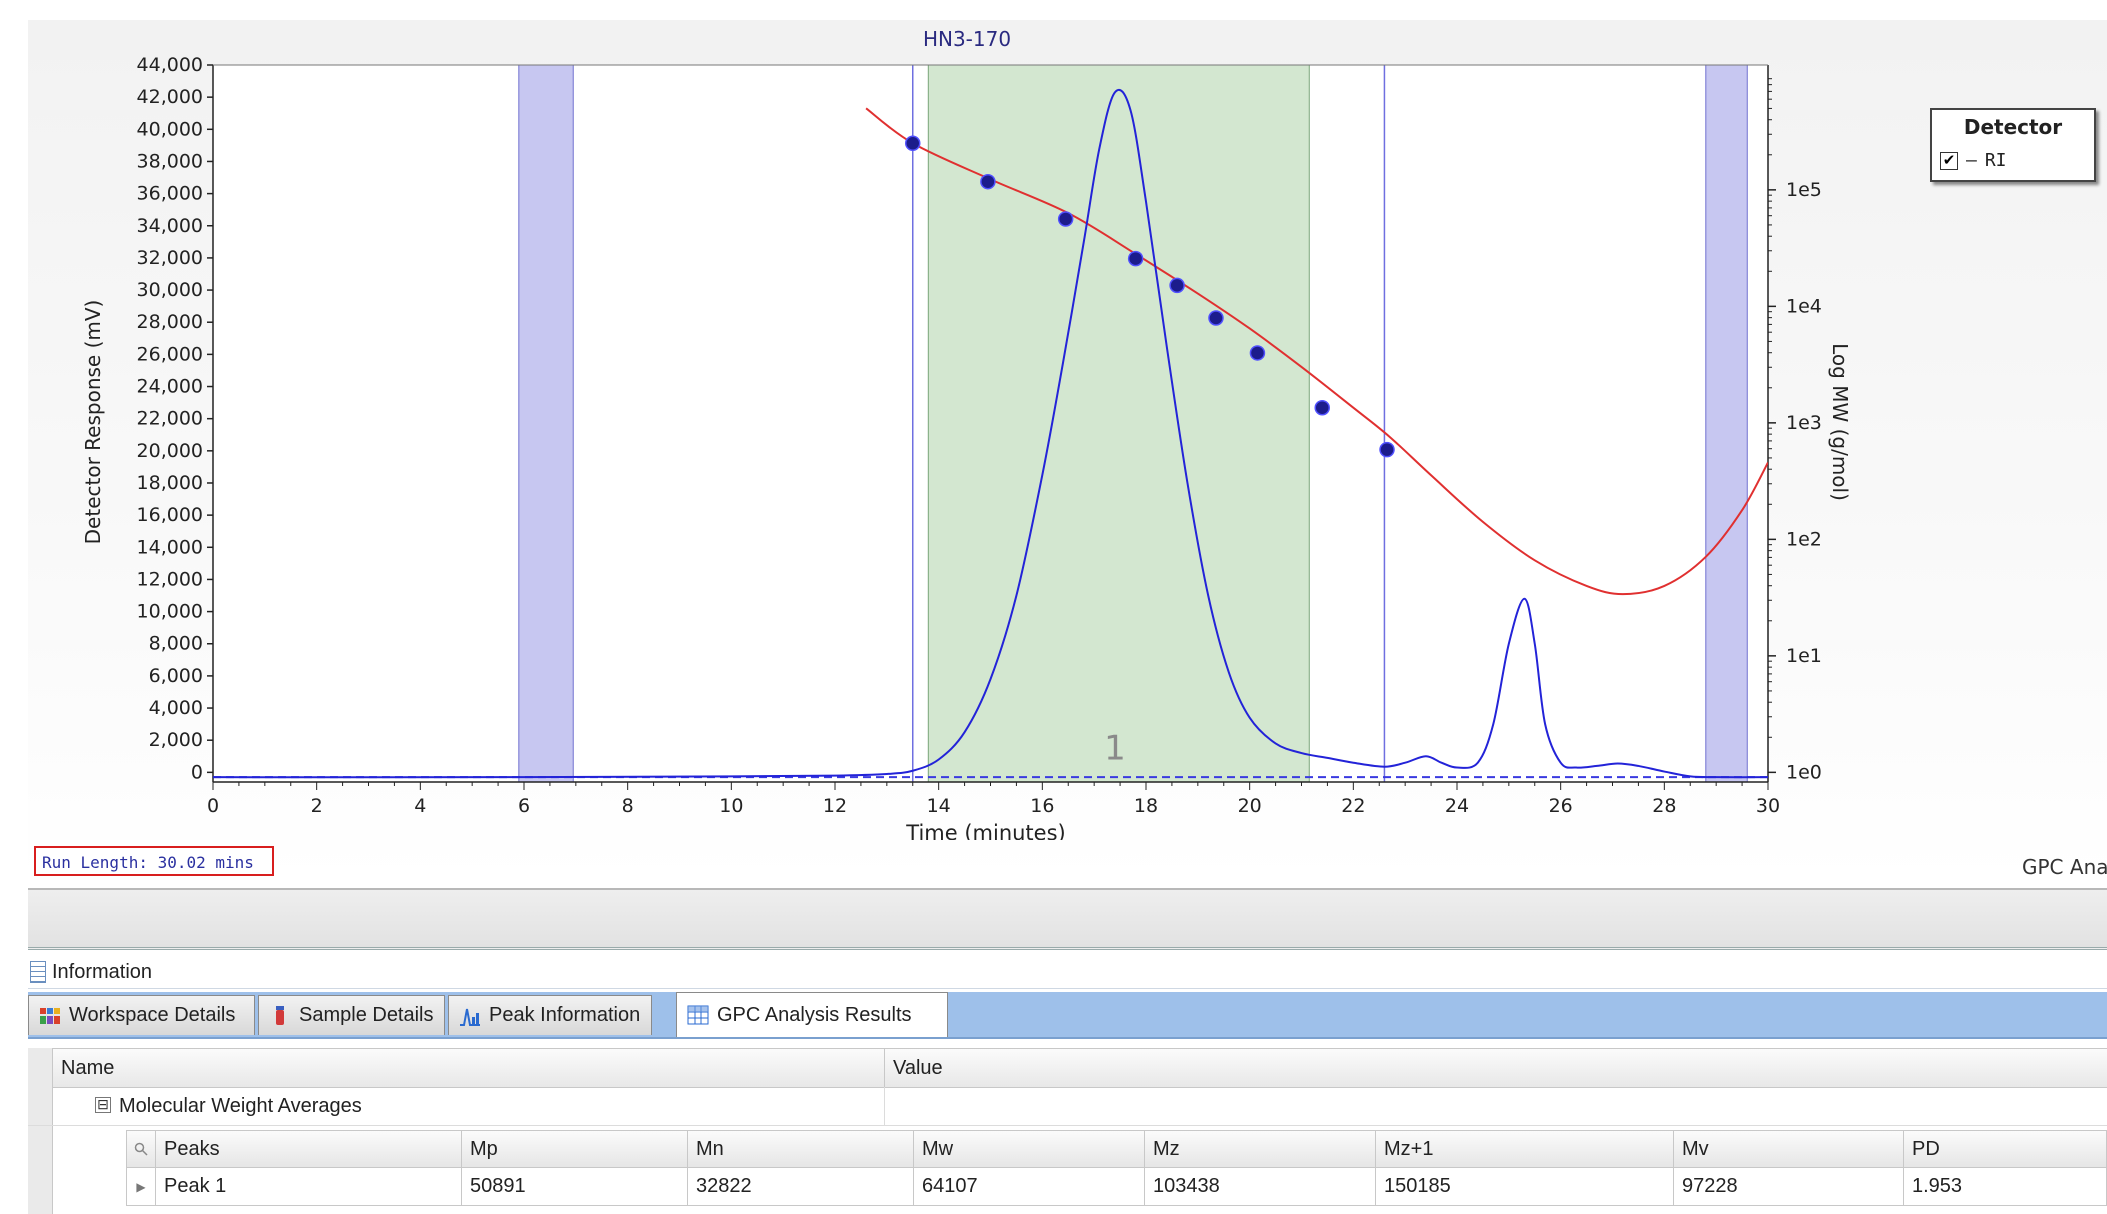 The width and height of the screenshot is (2107, 1214). Describe the element at coordinates (170, 419) in the screenshot. I see `y-tick-label: 22,000` at that location.